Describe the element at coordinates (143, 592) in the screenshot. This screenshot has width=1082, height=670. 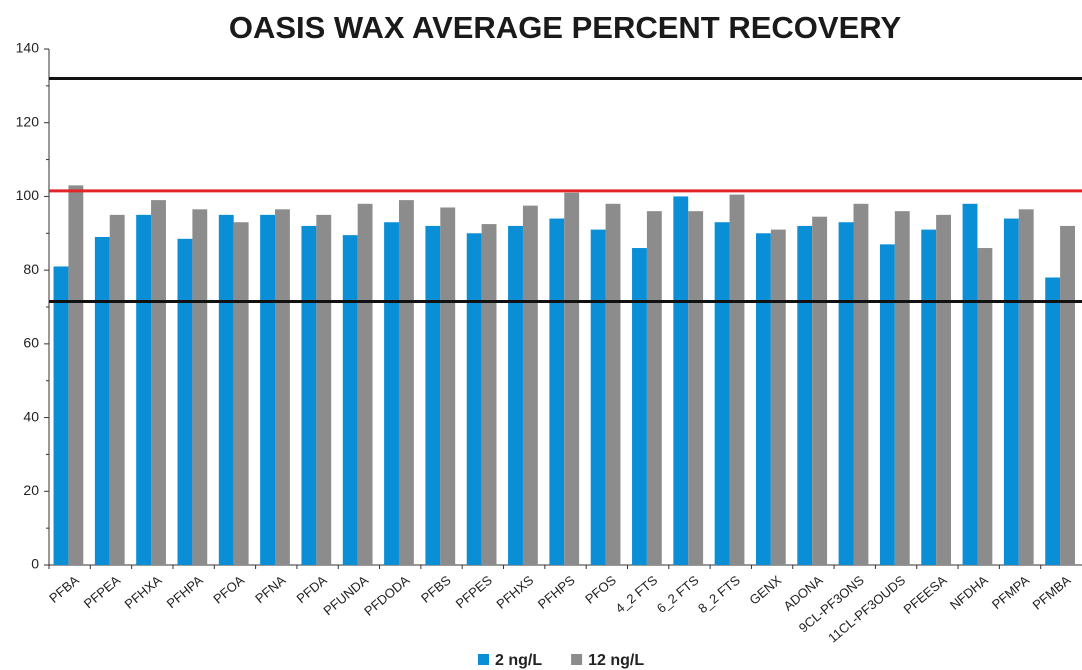
I see `x-tick-label: PFHXA` at that location.